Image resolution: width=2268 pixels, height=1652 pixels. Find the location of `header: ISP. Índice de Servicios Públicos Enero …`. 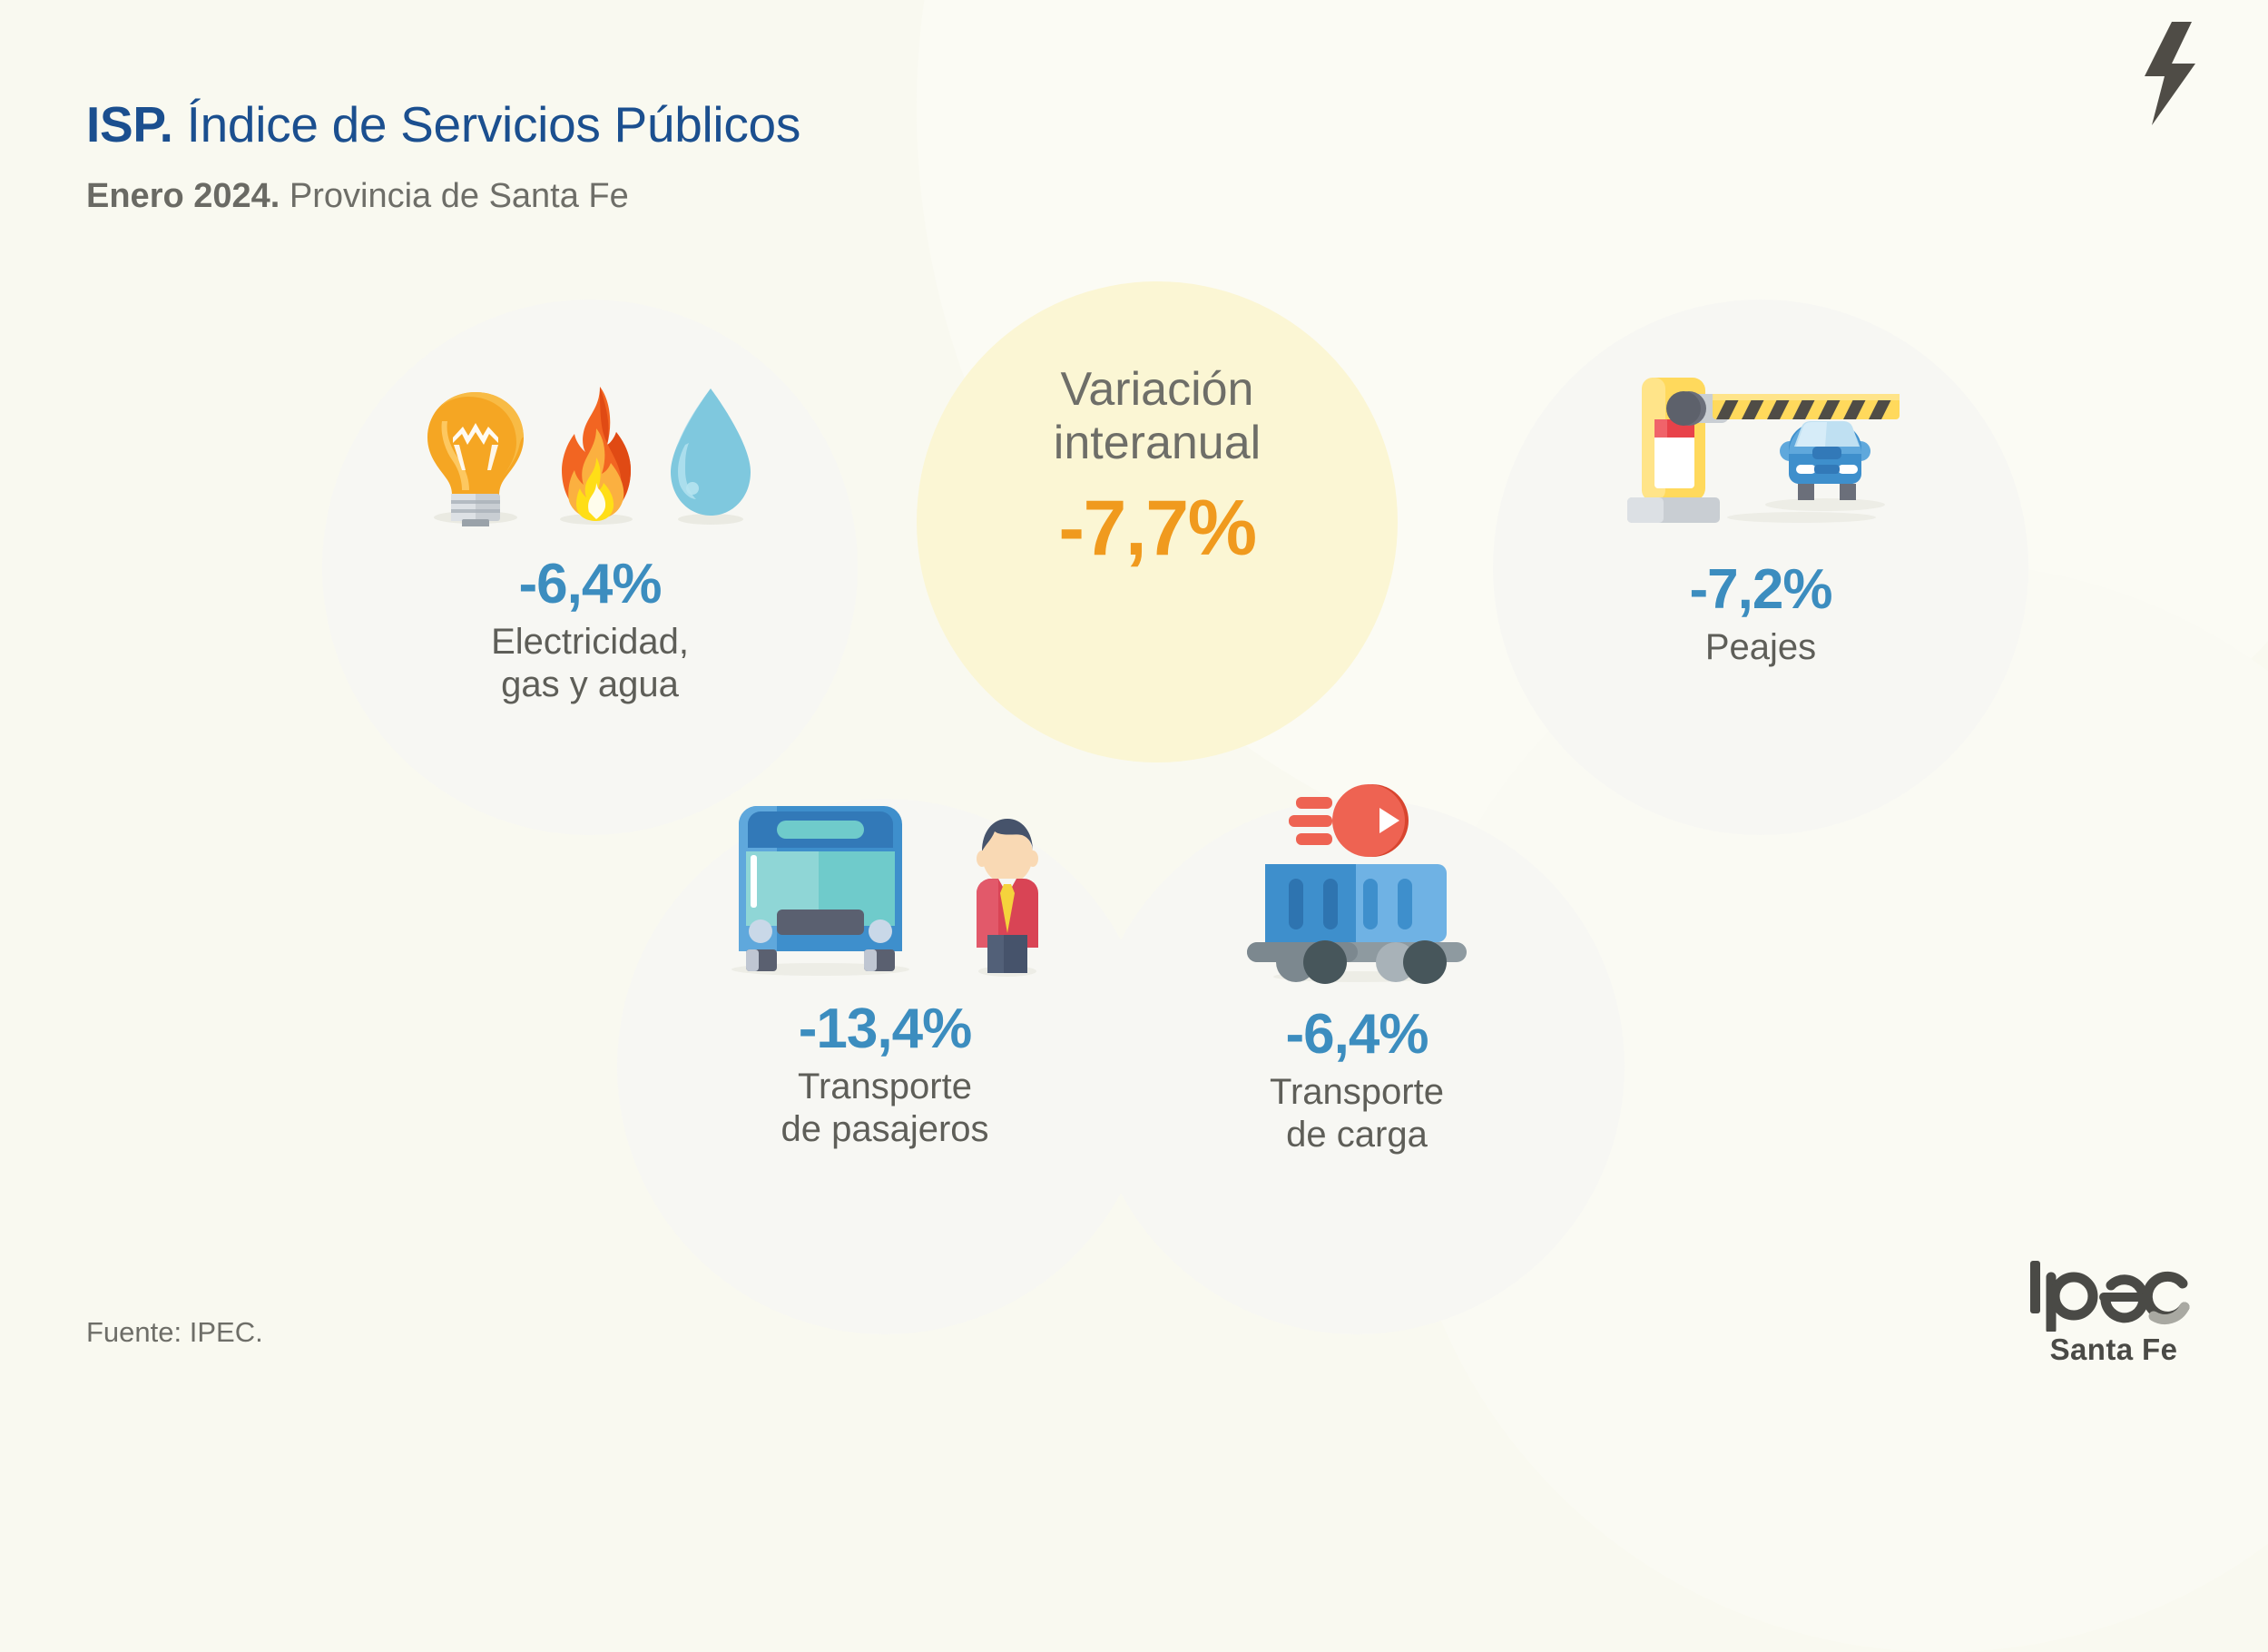

header: ISP. Índice de Servicios Públicos Enero … is located at coordinates (443, 155).